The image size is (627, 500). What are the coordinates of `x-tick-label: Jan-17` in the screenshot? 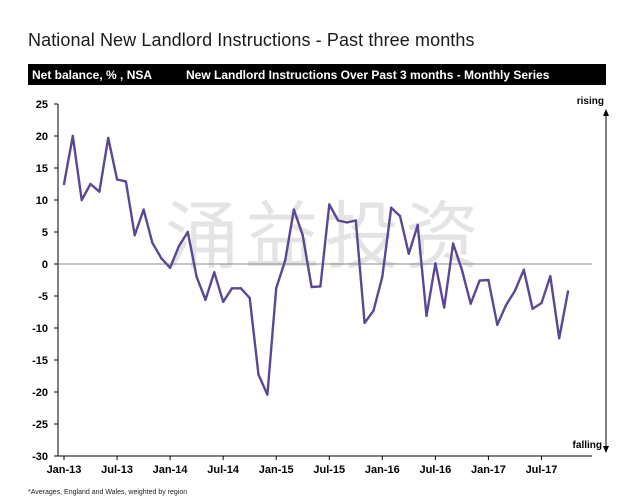 It's located at (488, 470).